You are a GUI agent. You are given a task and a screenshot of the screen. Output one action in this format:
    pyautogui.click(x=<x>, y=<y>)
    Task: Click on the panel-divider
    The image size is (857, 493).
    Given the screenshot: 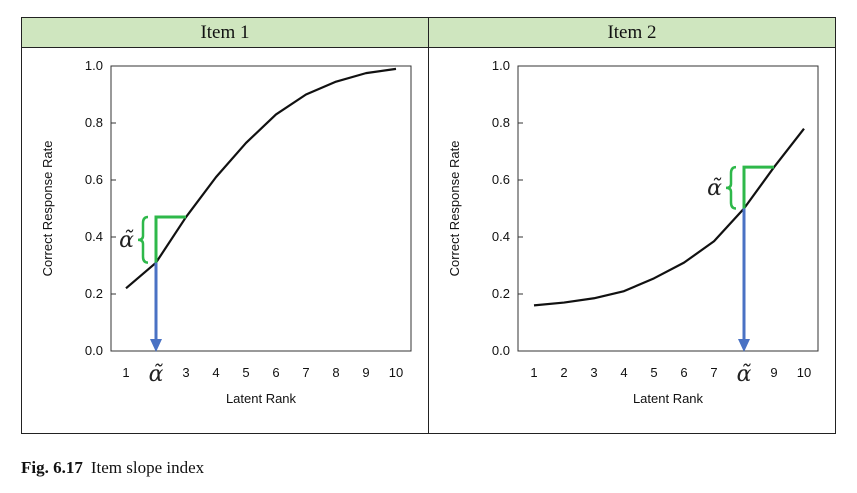 What is the action you would take?
    pyautogui.click(x=428, y=225)
    